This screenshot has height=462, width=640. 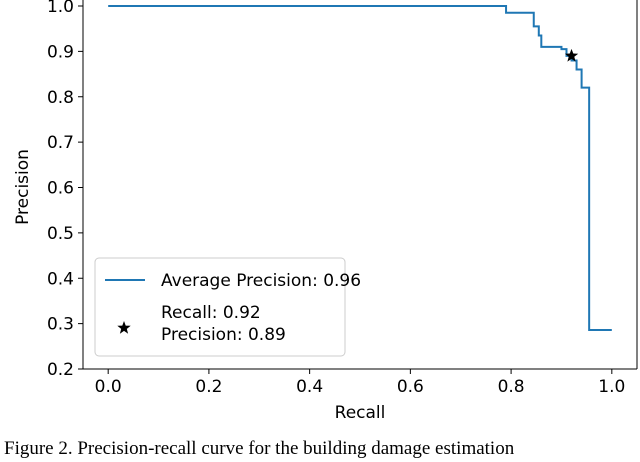 What do you see at coordinates (60, 370) in the screenshot?
I see `y-tick-label: 0.2` at bounding box center [60, 370].